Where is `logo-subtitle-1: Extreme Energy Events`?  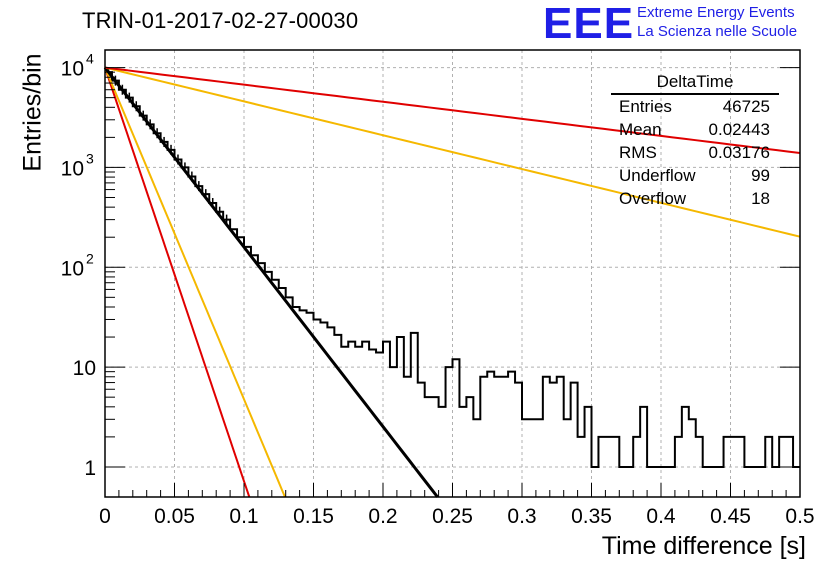 logo-subtitle-1: Extreme Energy Events is located at coordinates (716, 12).